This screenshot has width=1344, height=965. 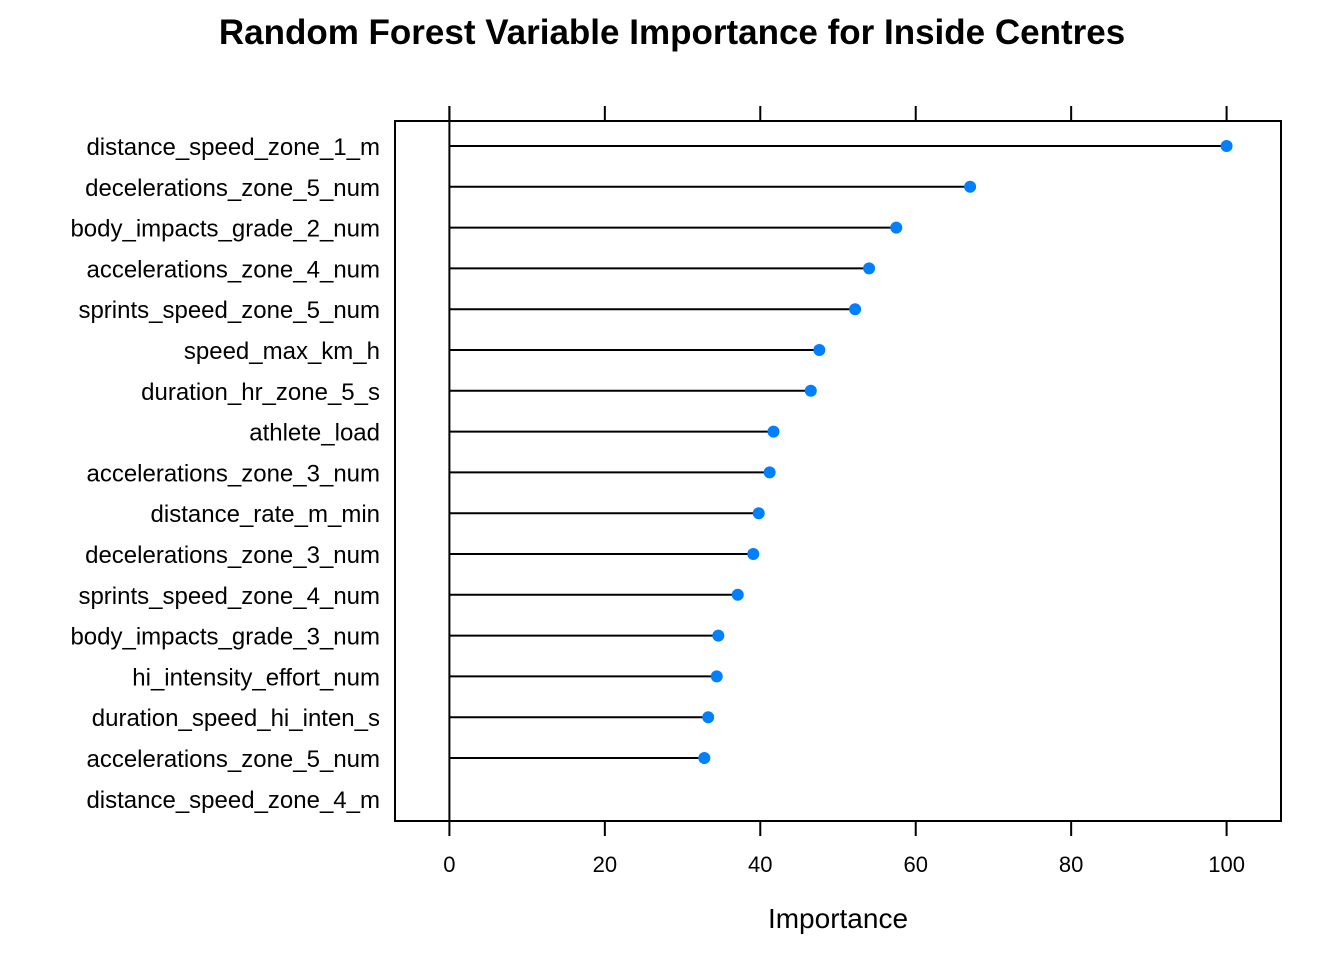 What do you see at coordinates (970, 186) in the screenshot?
I see `point-decelerations_zone_5_num` at bounding box center [970, 186].